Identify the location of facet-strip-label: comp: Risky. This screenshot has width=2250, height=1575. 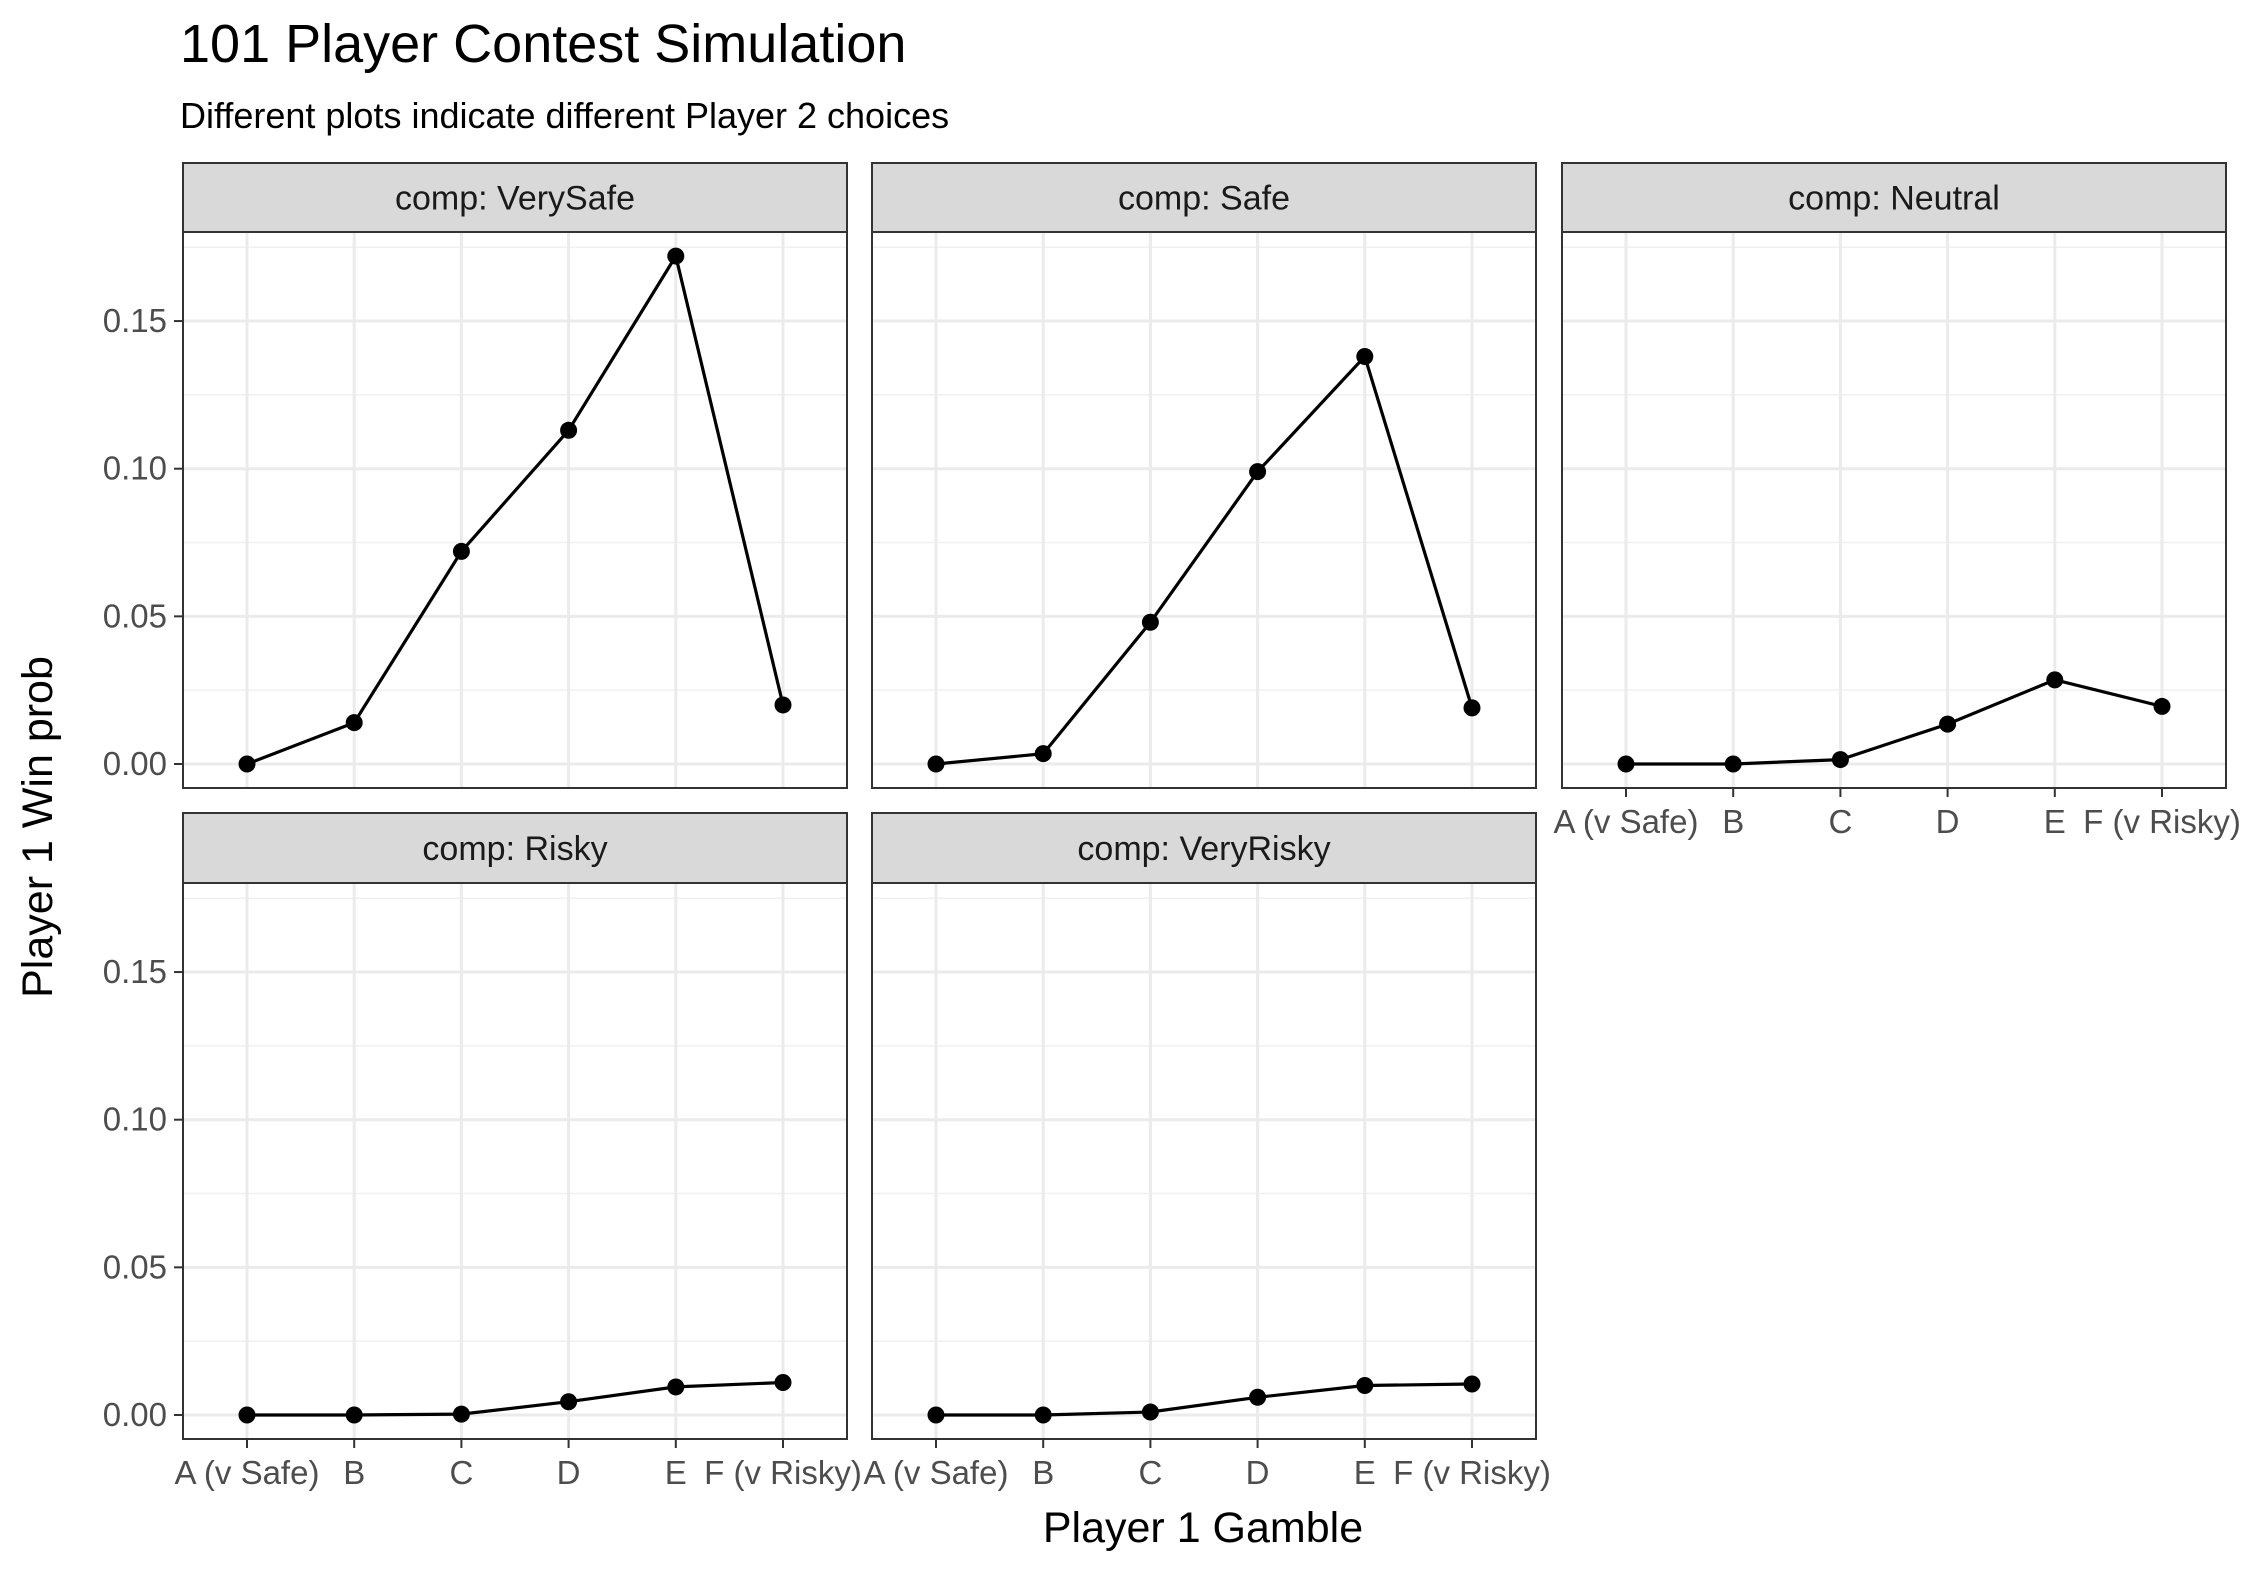
(514, 849).